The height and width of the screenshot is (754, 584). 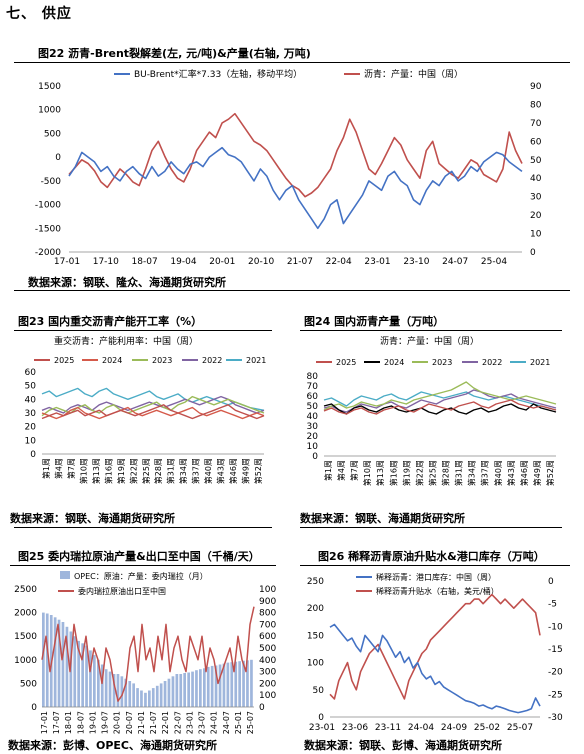 I want to click on fig22-series-blue, so click(x=295, y=188).